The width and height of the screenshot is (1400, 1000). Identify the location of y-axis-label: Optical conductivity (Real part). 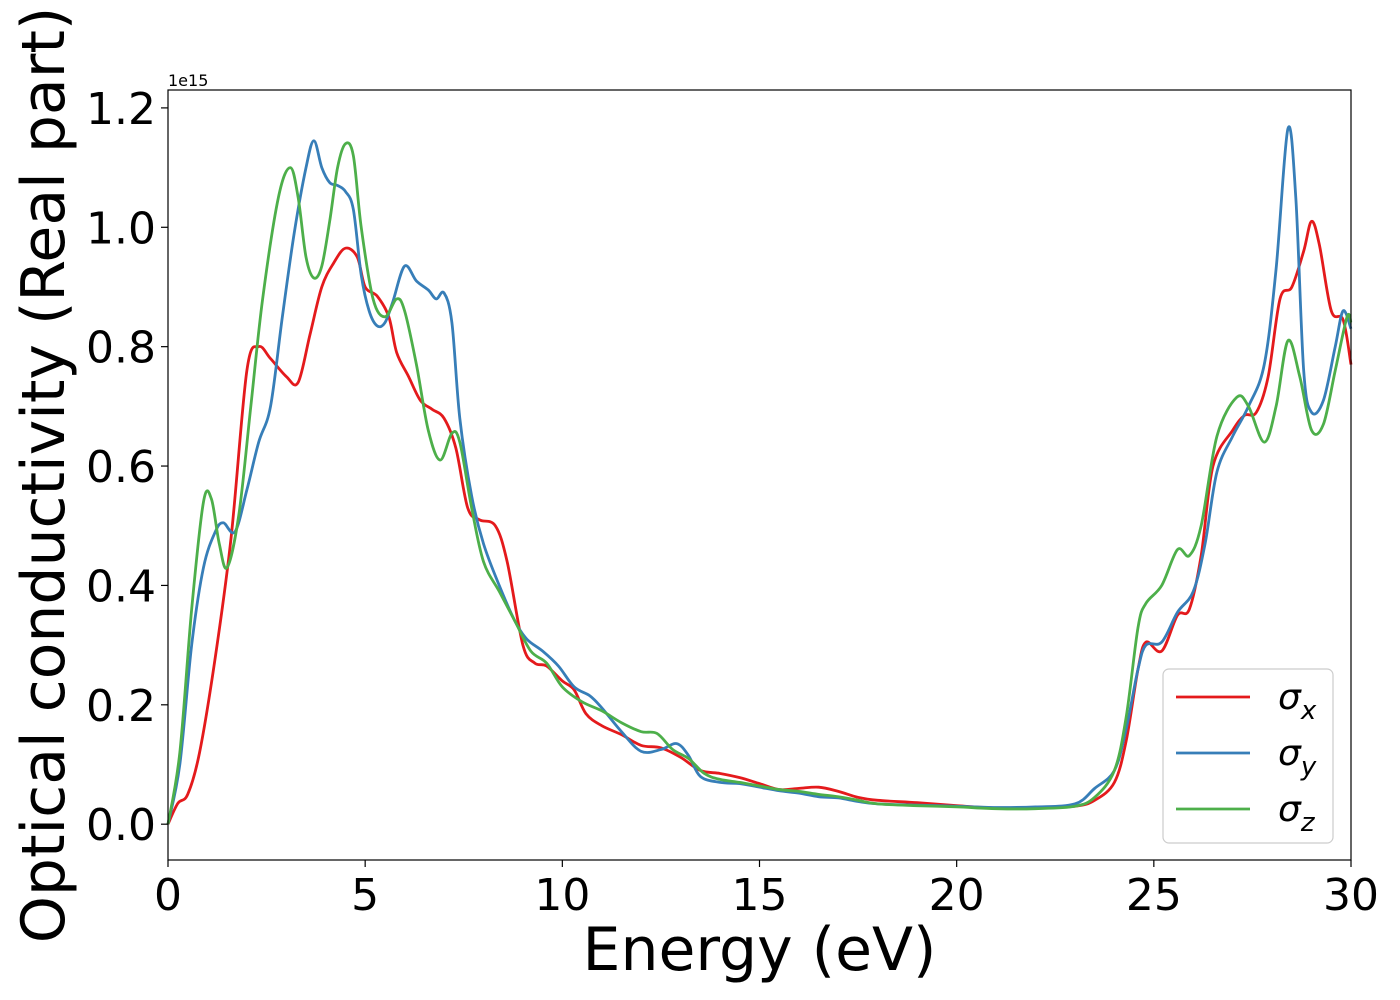
(44, 475).